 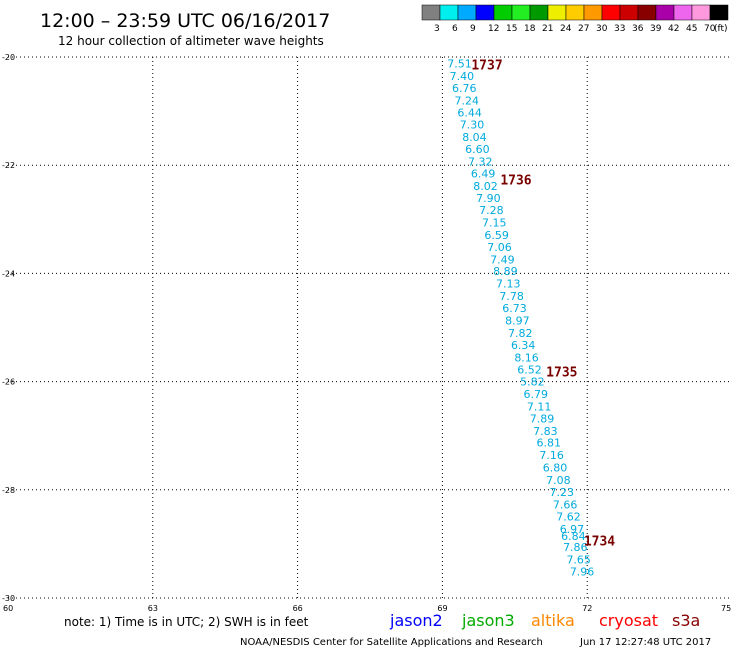 What do you see at coordinates (8, 598) in the screenshot?
I see `y-tick-label: -30` at bounding box center [8, 598].